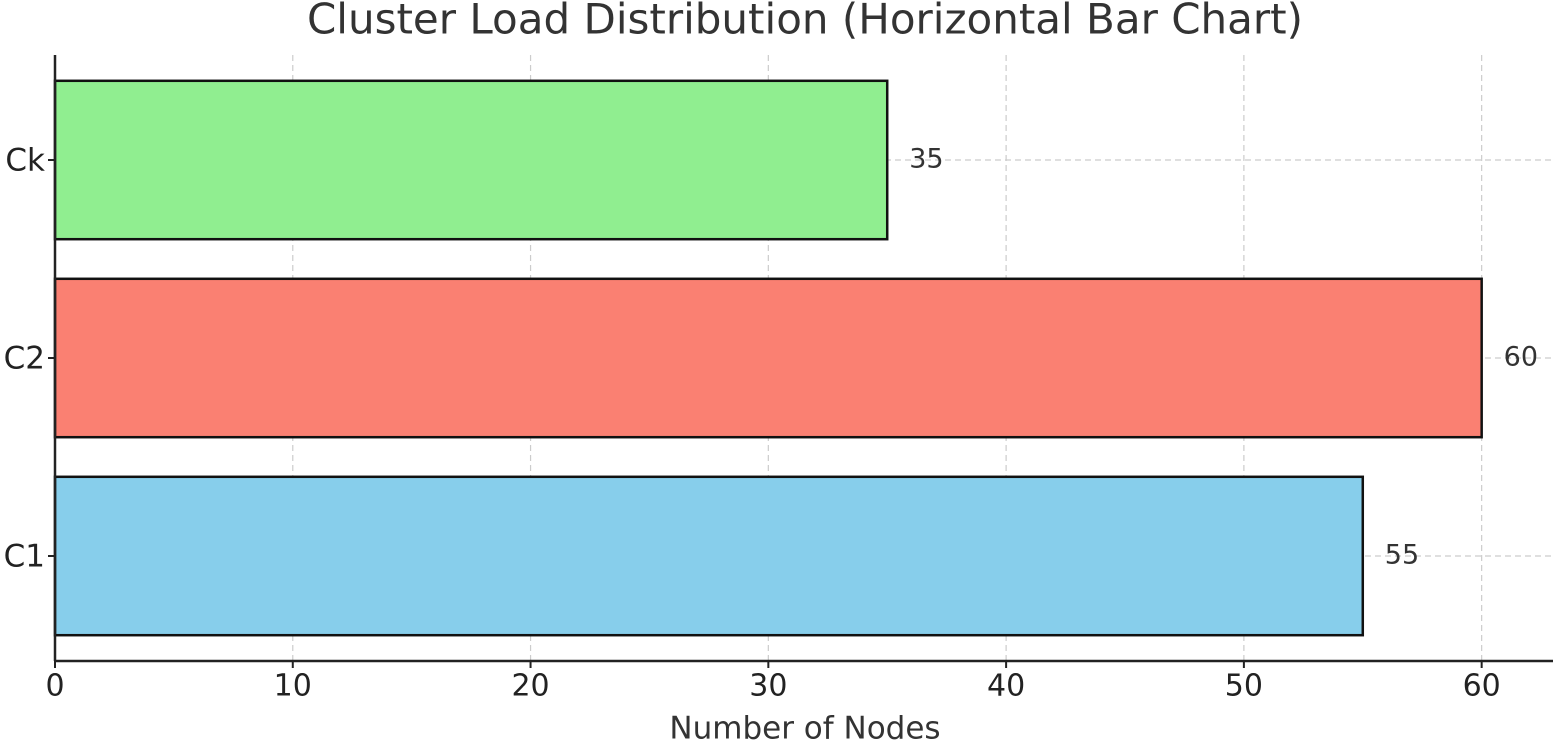 Image resolution: width=1557 pixels, height=746 pixels. Describe the element at coordinates (25, 161) in the screenshot. I see `y-tick-label: Ck` at that location.